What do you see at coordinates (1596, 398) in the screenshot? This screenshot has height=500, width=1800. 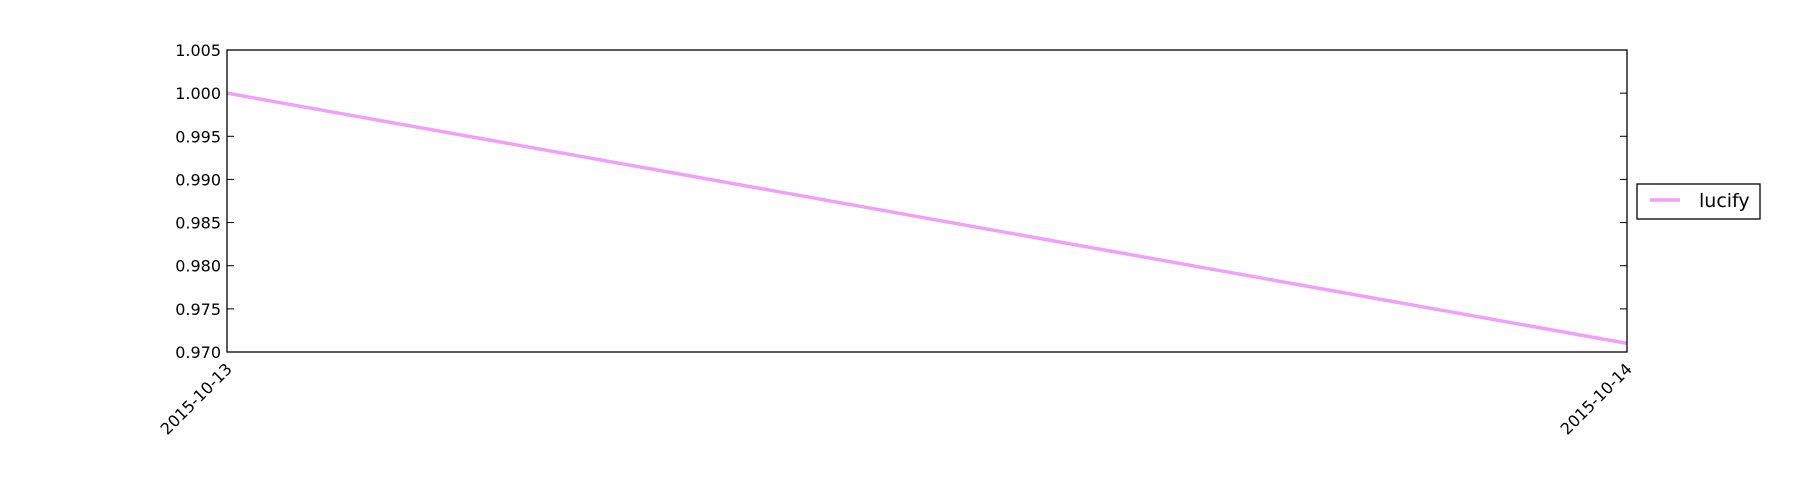 I see `x-tick-label: 2015-10-14` at bounding box center [1596, 398].